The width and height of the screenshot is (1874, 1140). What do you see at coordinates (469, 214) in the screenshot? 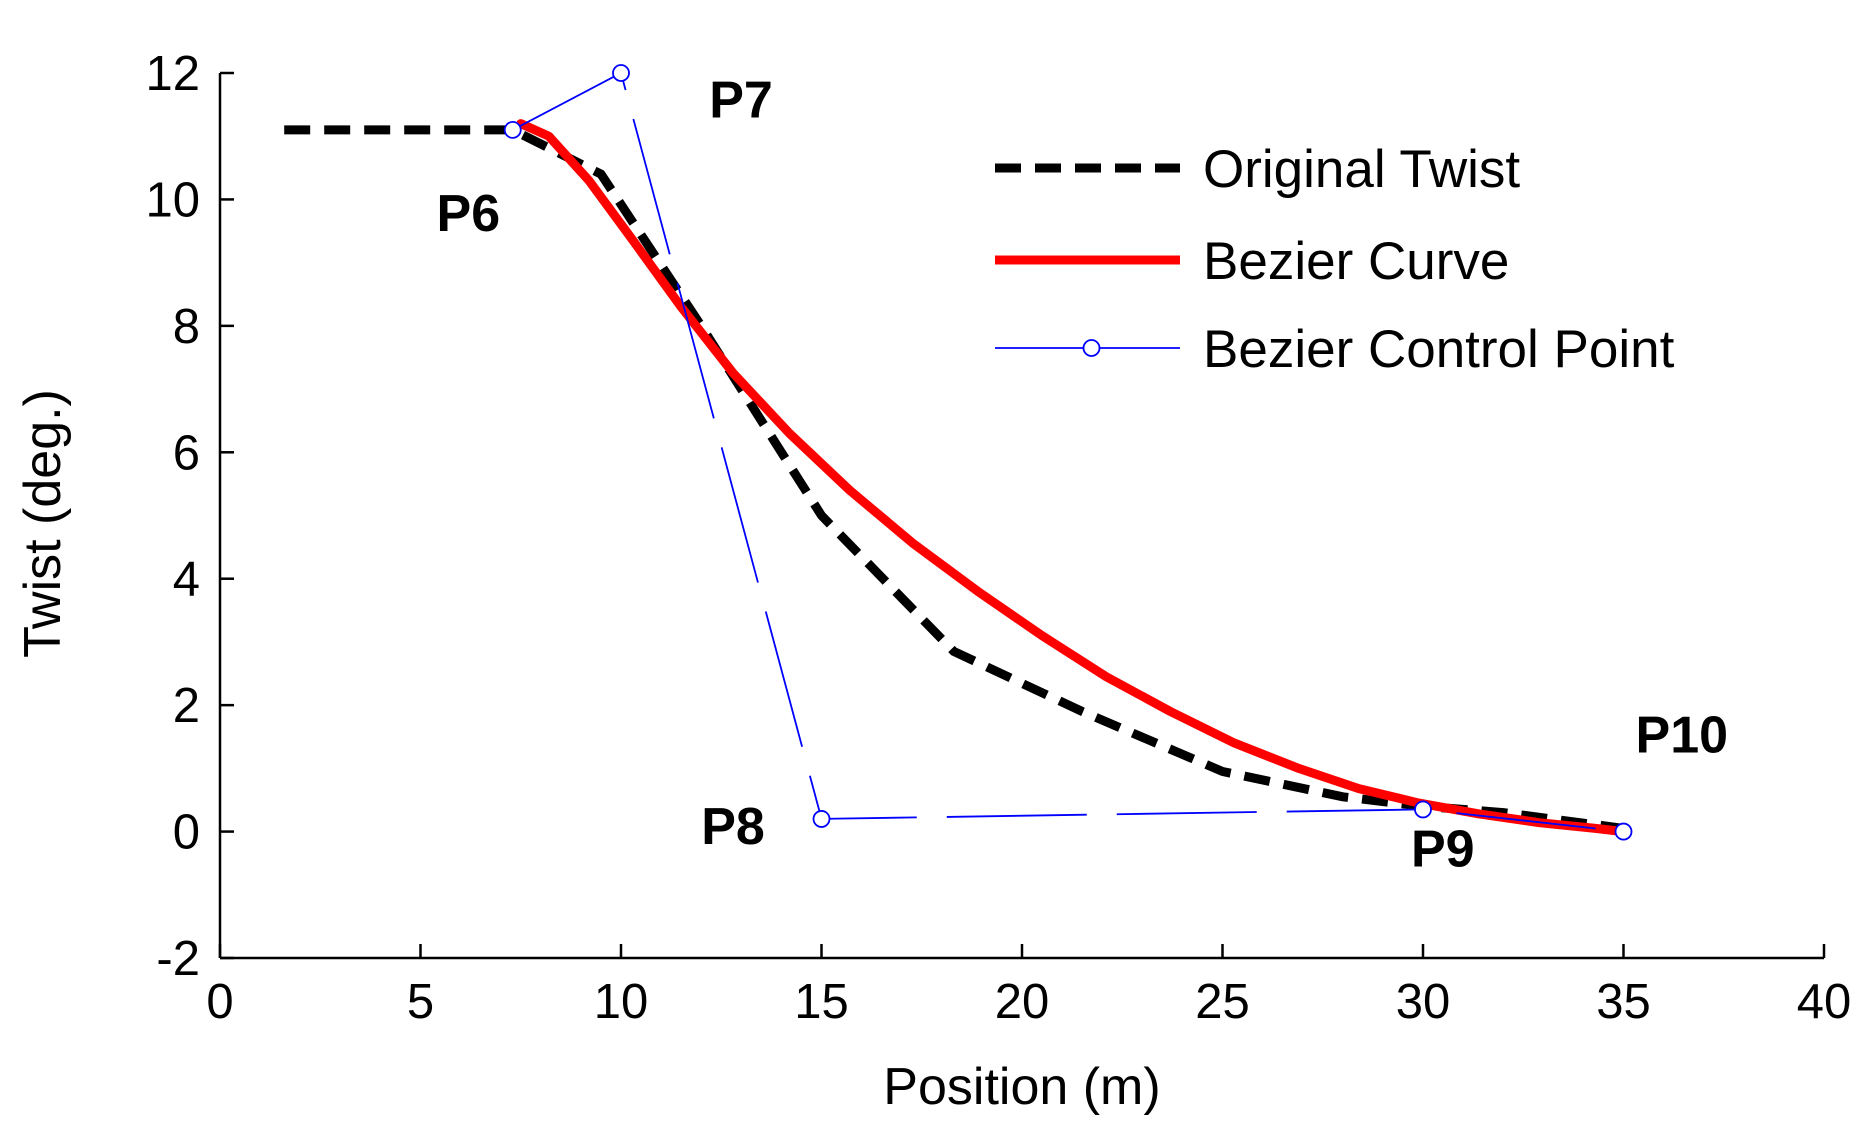
I see `point-label-p6: P6` at bounding box center [469, 214].